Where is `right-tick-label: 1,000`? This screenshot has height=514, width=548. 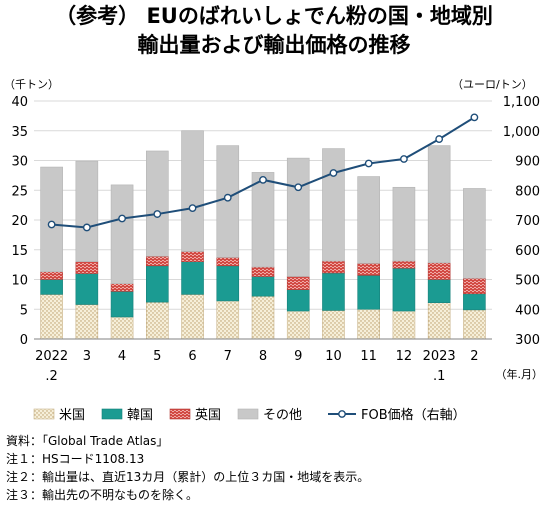
right-tick-label: 1,000 is located at coordinates (521, 132).